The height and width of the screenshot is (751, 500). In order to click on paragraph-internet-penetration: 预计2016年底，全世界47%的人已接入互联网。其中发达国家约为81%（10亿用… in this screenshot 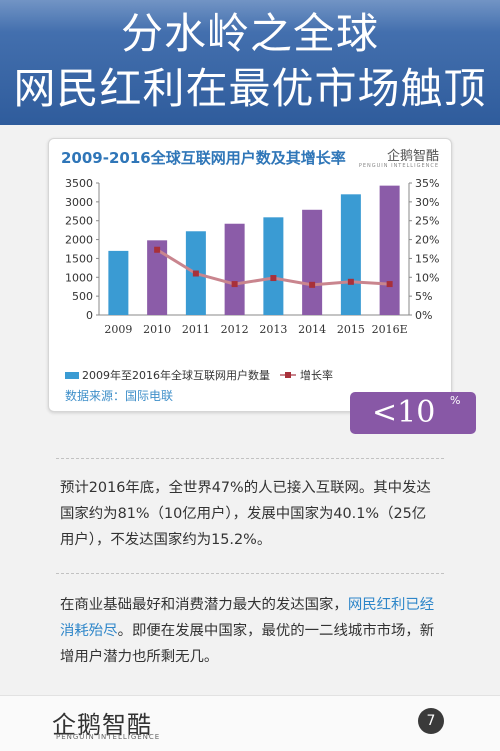, I will do `click(245, 514)`.